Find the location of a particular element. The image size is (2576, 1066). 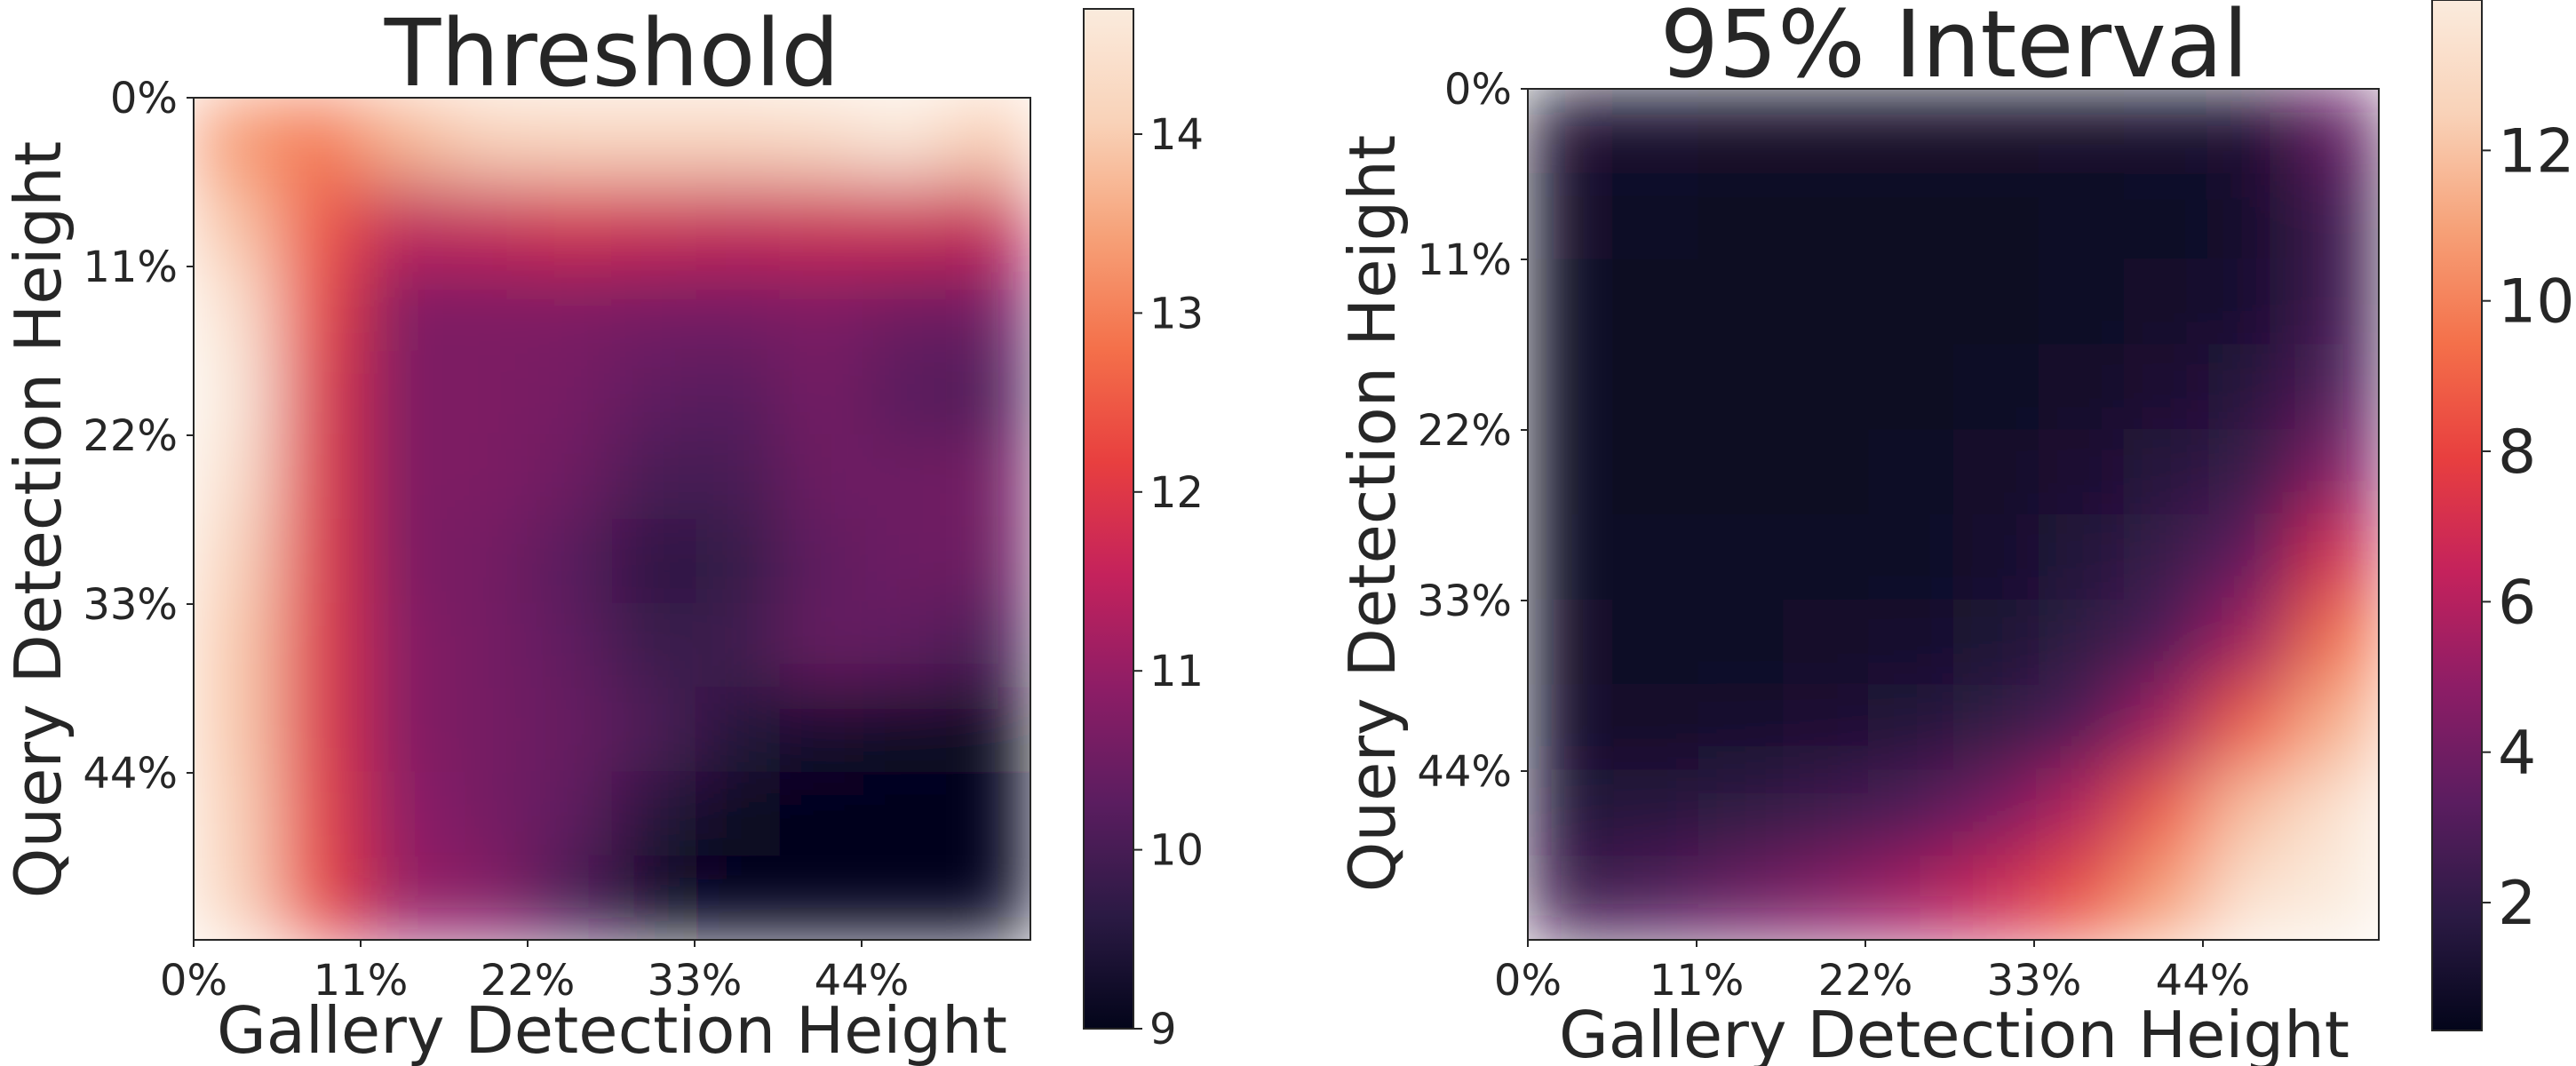

heat-cell-threshold-r0-c4 is located at coordinates (570, 140).